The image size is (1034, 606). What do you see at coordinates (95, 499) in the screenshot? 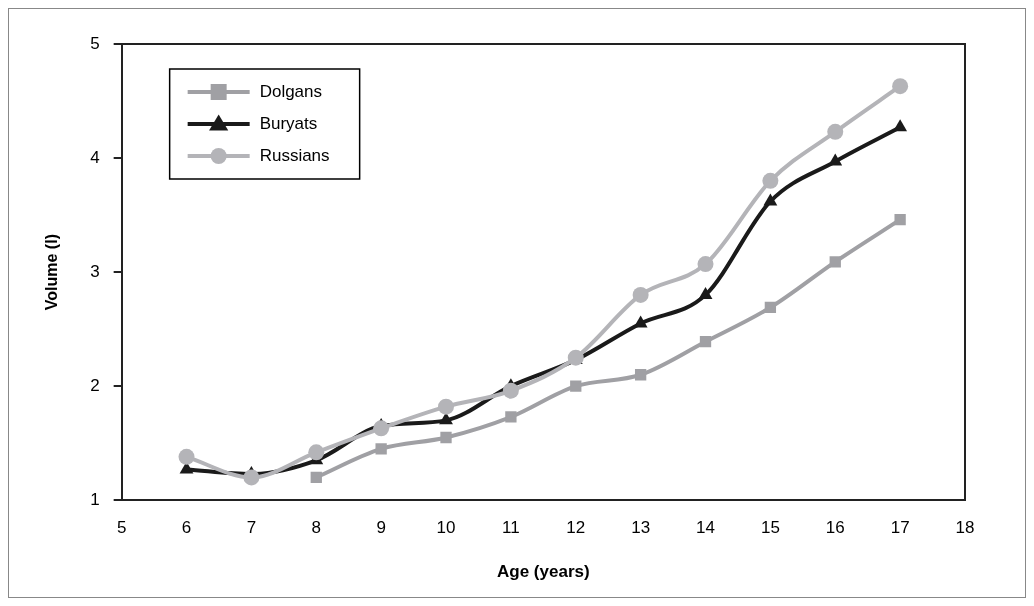
I see `y-tick-label: 1` at bounding box center [95, 499].